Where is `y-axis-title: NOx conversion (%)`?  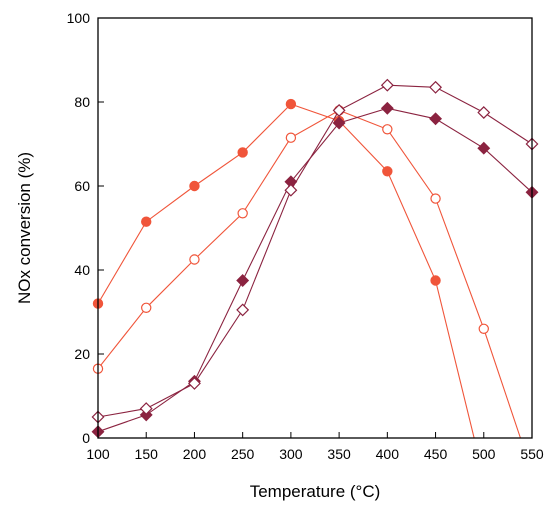
y-axis-title: NOx conversion (%) is located at coordinates (24, 228).